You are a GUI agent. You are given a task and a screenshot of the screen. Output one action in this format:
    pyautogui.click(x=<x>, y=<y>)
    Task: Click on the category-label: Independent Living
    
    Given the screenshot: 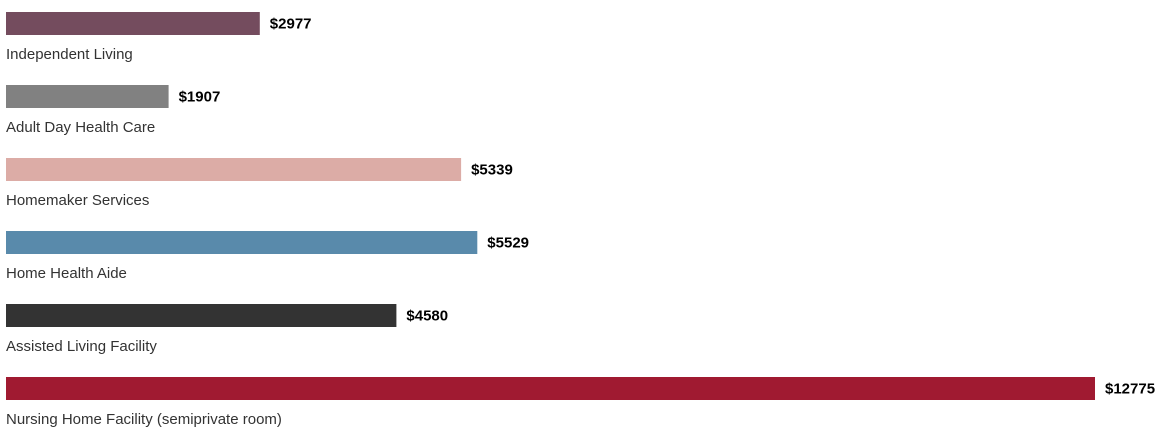 What is the action you would take?
    pyautogui.click(x=69, y=54)
    